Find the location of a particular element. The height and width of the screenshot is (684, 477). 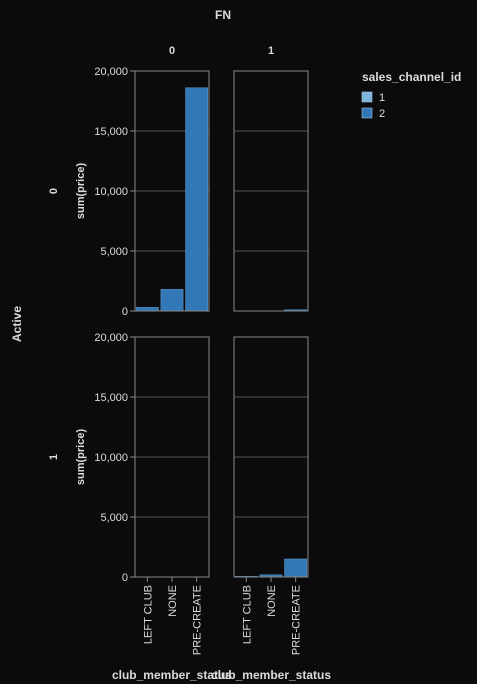

panel-row0-col0: 0 5,000 10,000 15,000 20,000 is located at coordinates (152, 192).